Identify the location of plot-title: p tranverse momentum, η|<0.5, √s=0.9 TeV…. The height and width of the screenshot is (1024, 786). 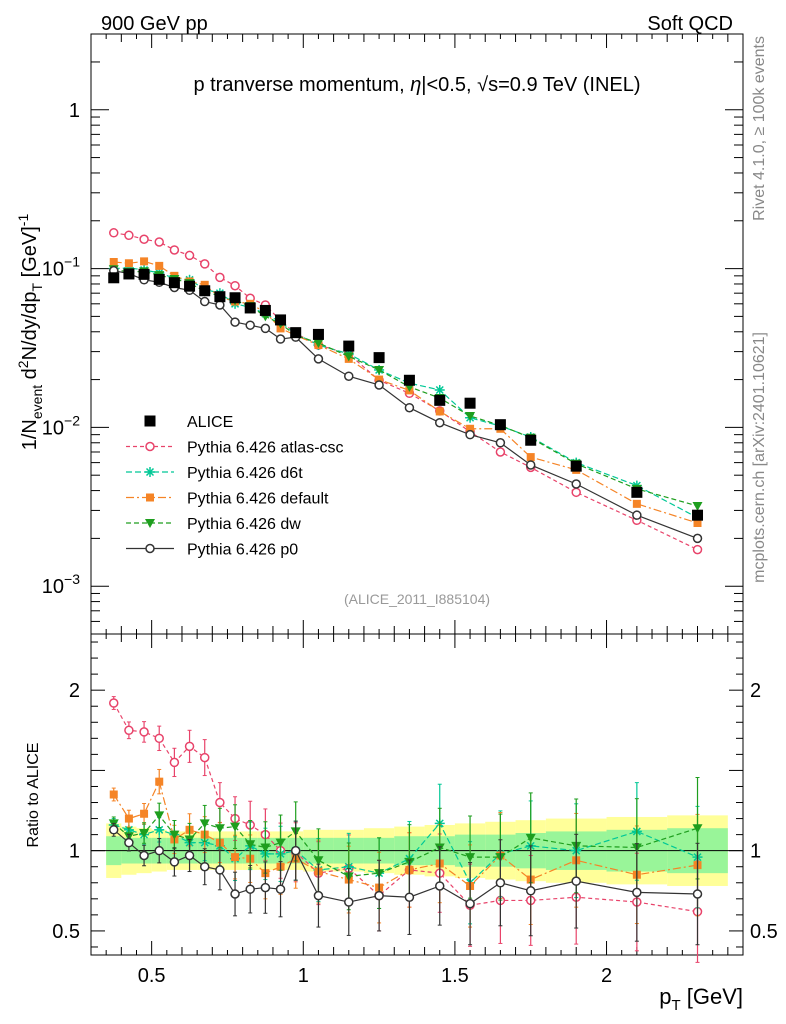
(416, 85).